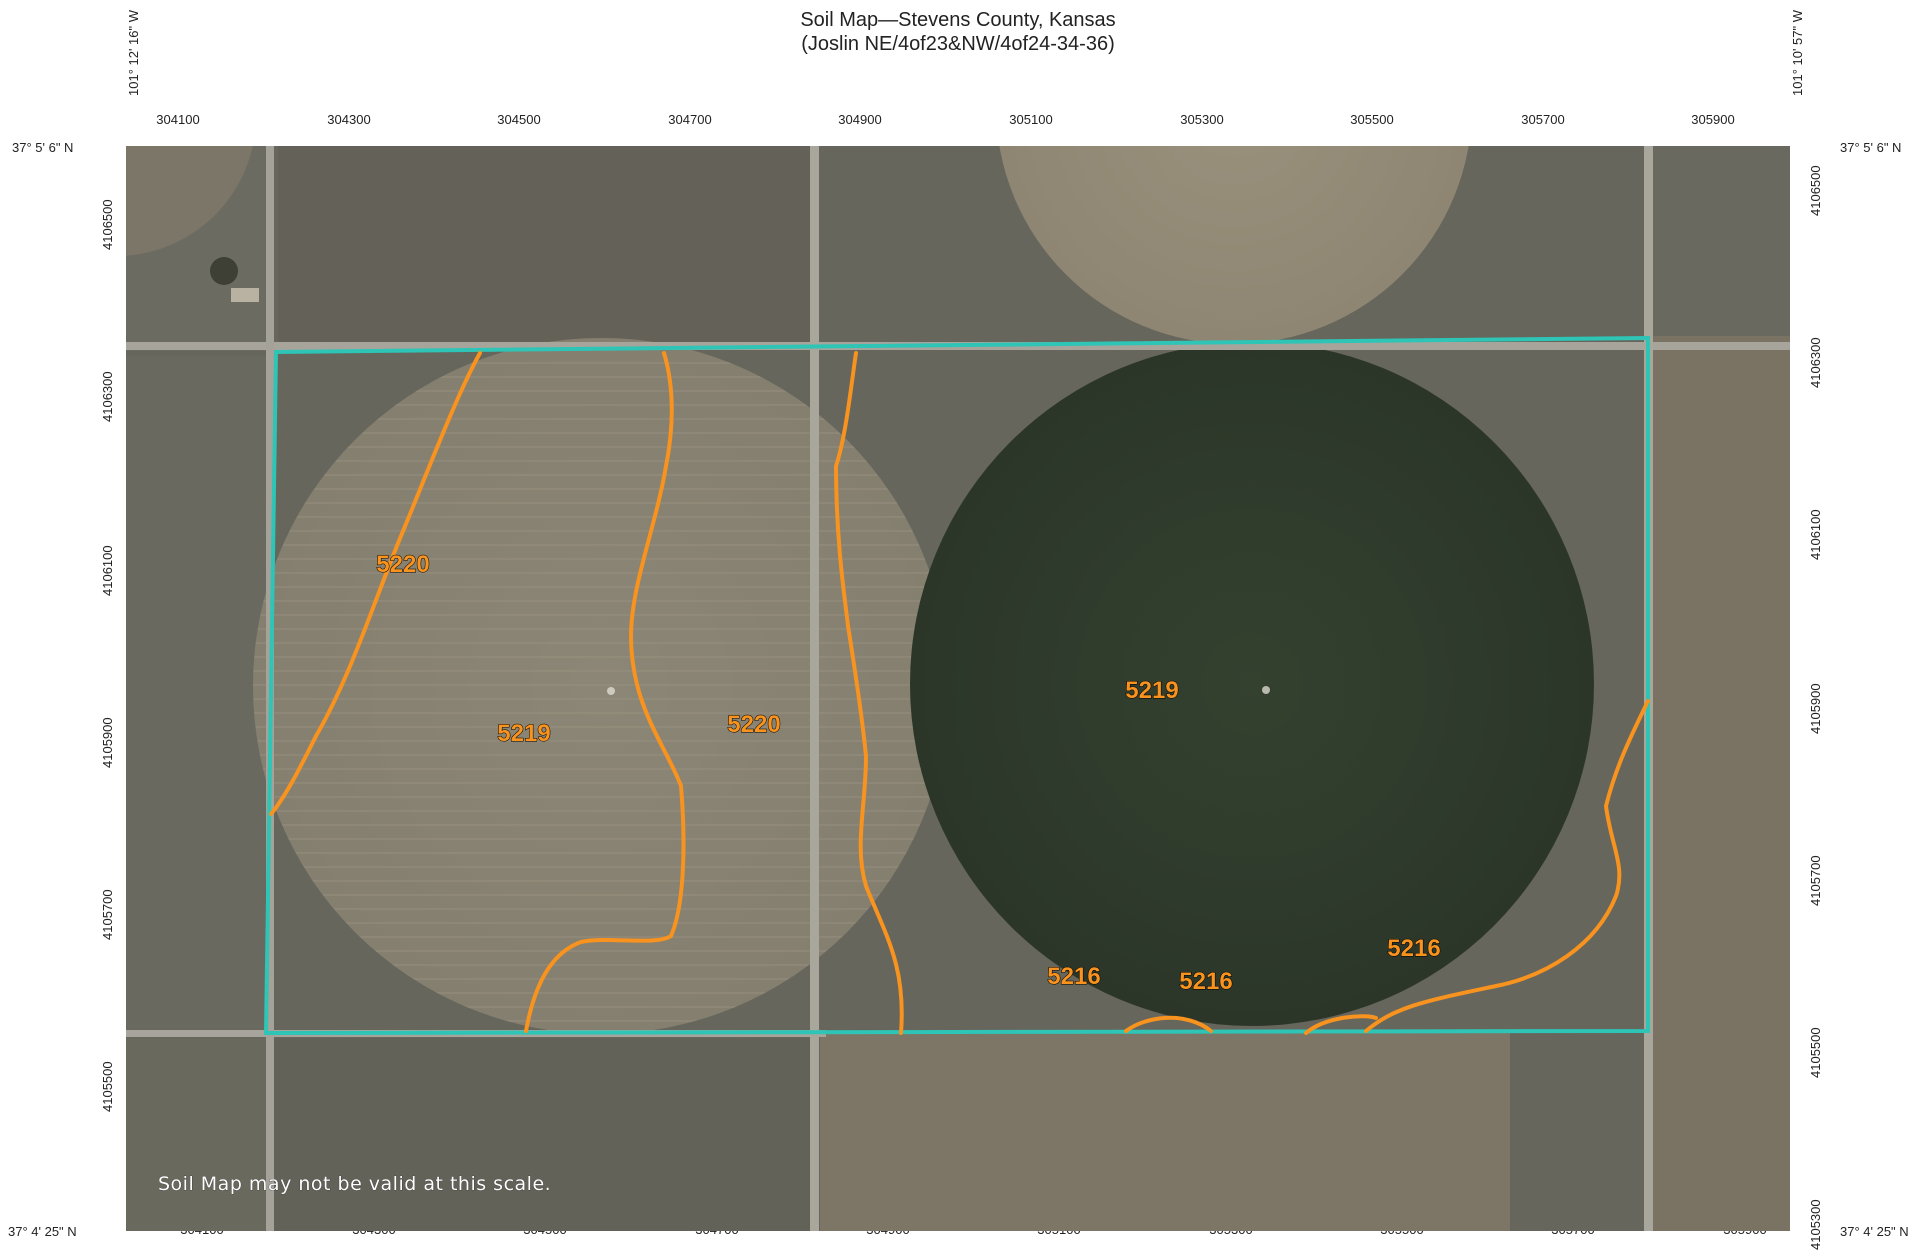  Describe the element at coordinates (860, 119) in the screenshot. I see `easting-top-tick: 304900` at that location.